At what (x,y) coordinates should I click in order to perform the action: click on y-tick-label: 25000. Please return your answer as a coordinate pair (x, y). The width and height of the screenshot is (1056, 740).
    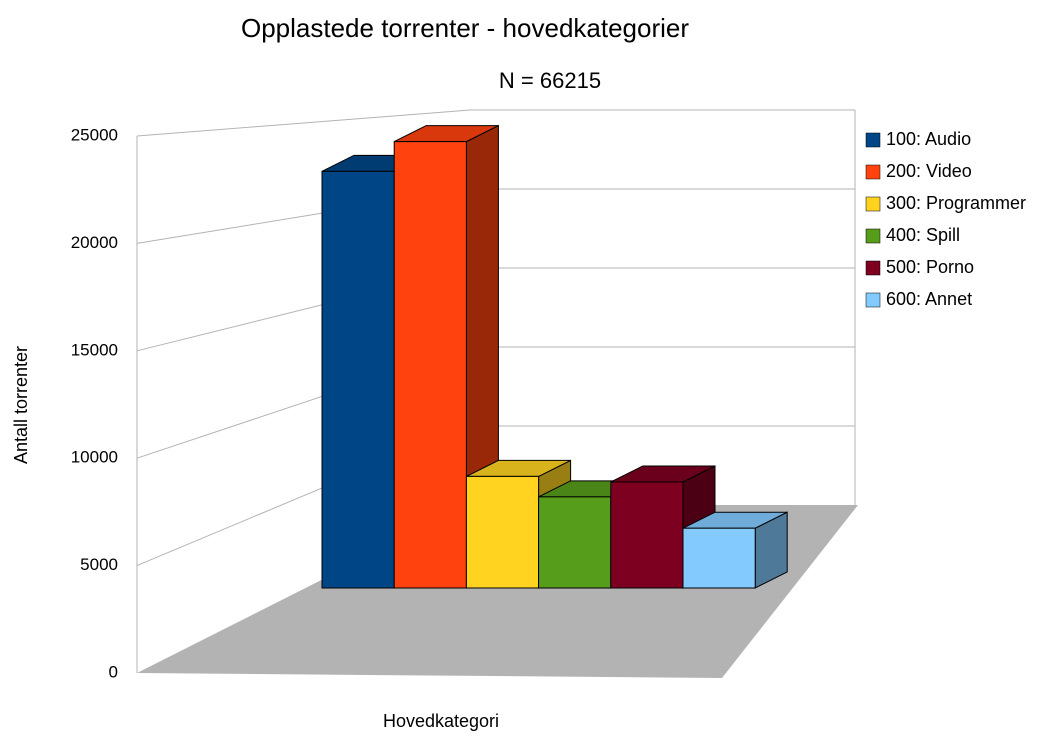
    Looking at the image, I should click on (94, 134).